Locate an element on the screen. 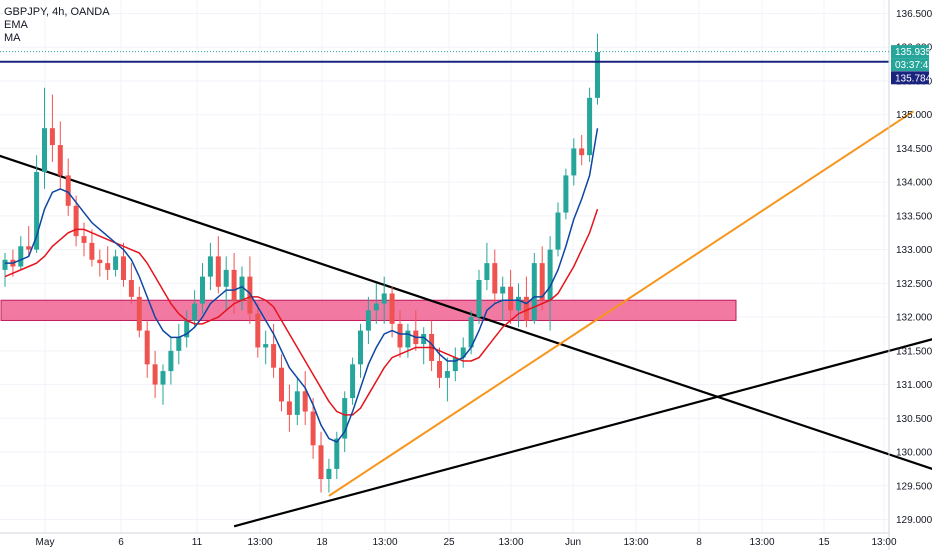 The image size is (932, 550). time-tick-label: 11 is located at coordinates (197, 542).